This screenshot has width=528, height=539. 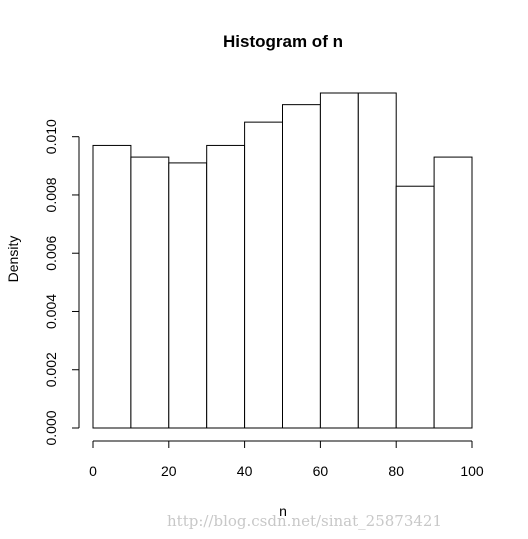 I want to click on y-tick-label: 0.004, so click(x=51, y=311).